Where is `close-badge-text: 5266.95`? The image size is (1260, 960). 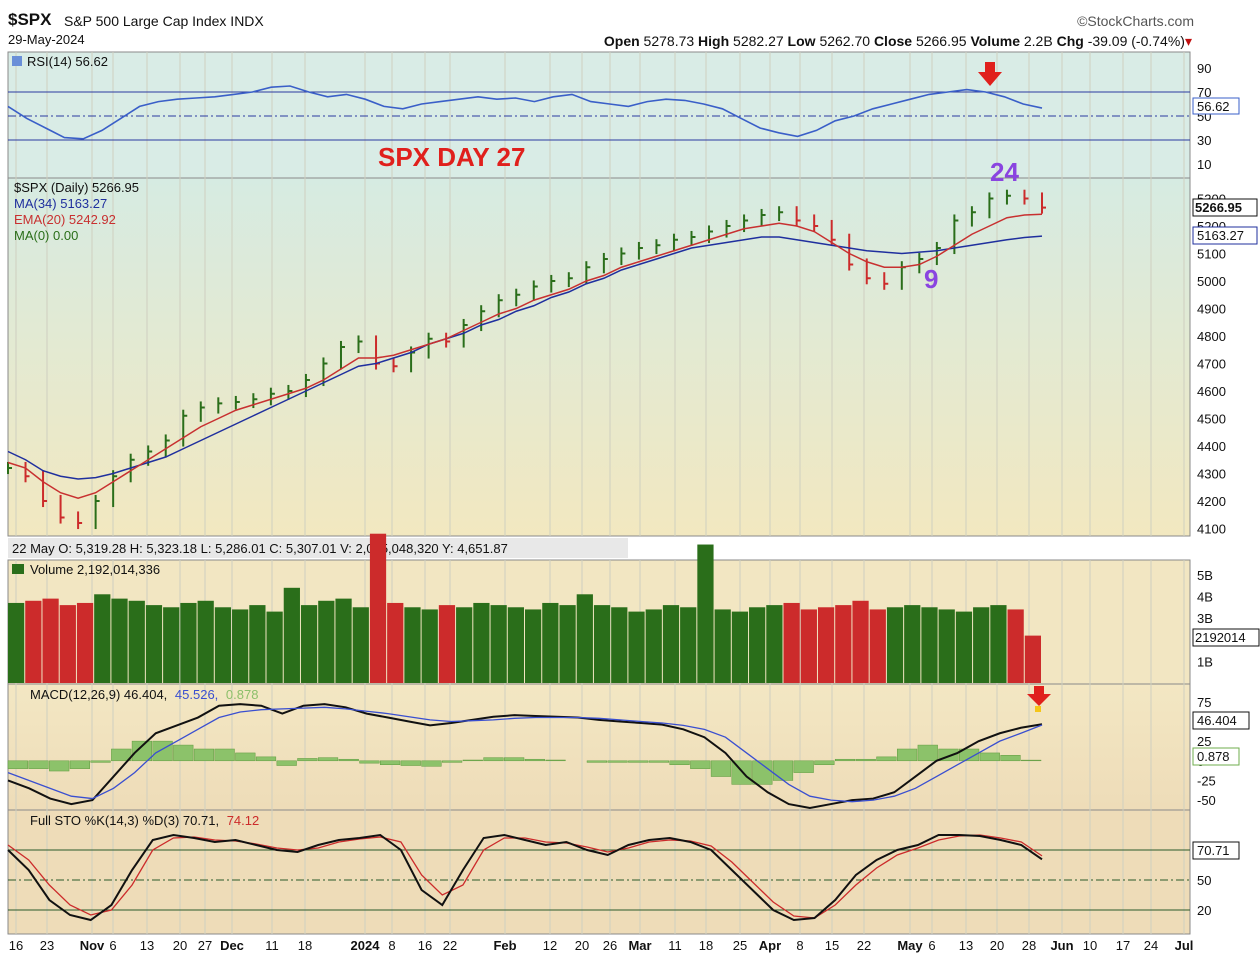
close-badge-text: 5266.95 is located at coordinates (1218, 207).